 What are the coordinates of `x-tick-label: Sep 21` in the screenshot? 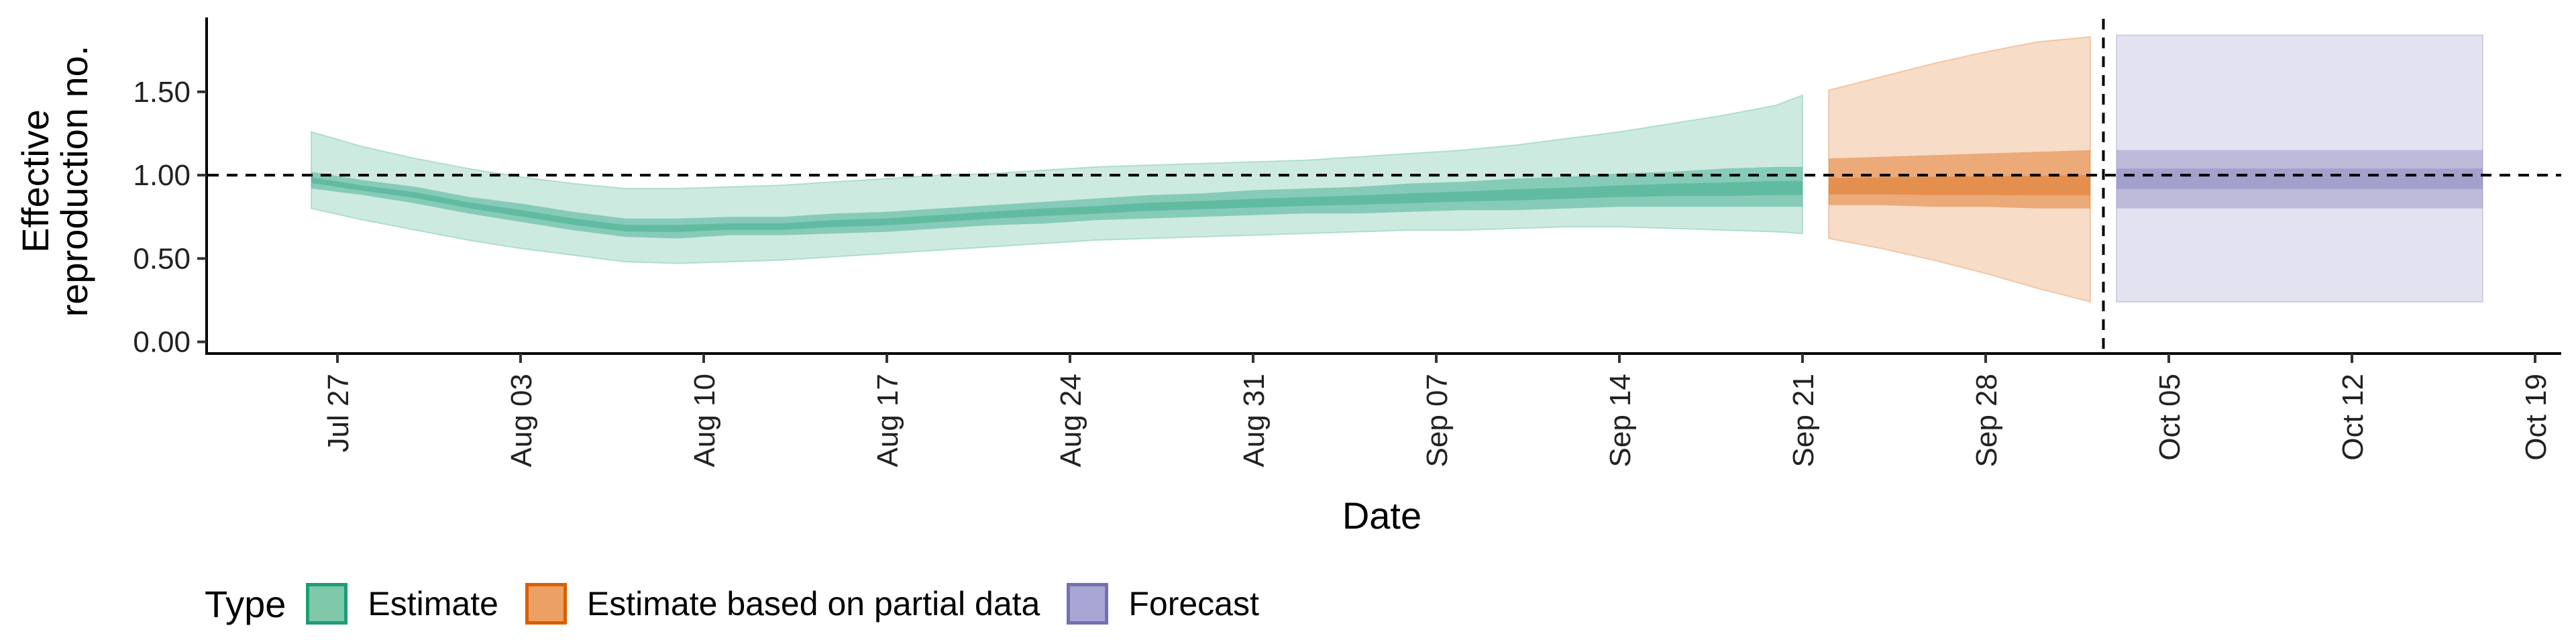 It's located at (1803, 420).